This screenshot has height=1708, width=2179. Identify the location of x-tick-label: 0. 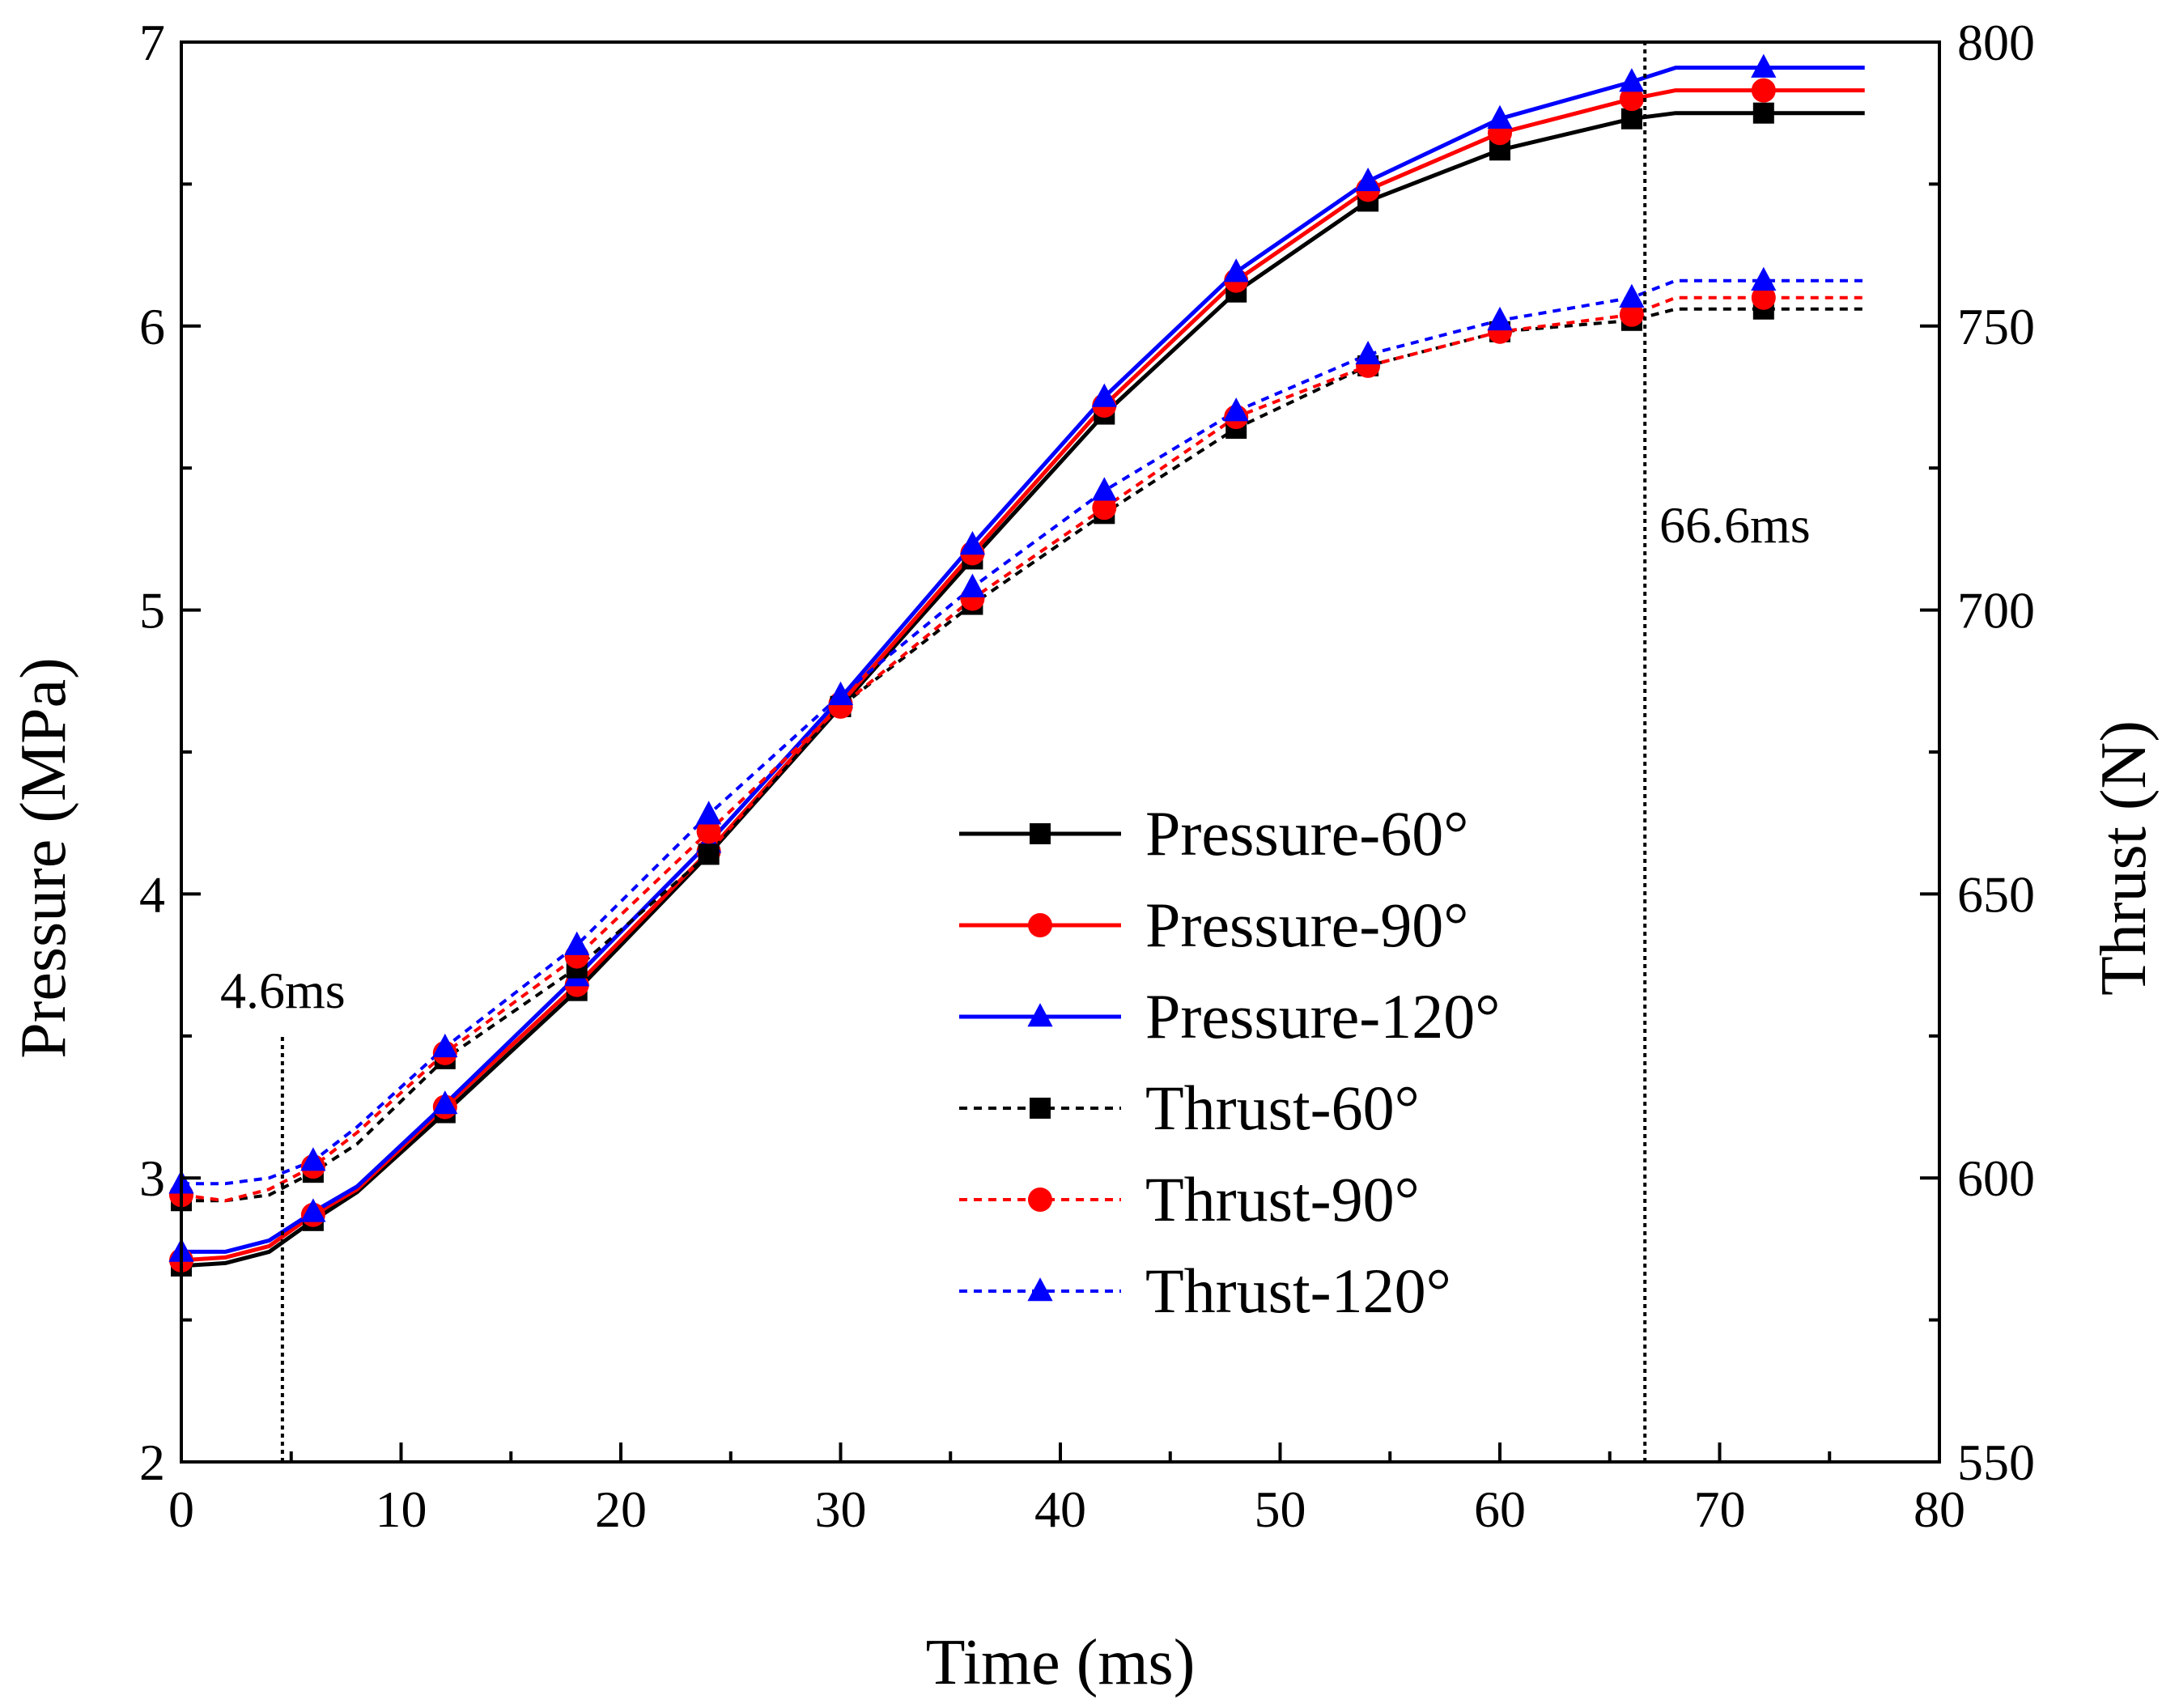
(181, 1509).